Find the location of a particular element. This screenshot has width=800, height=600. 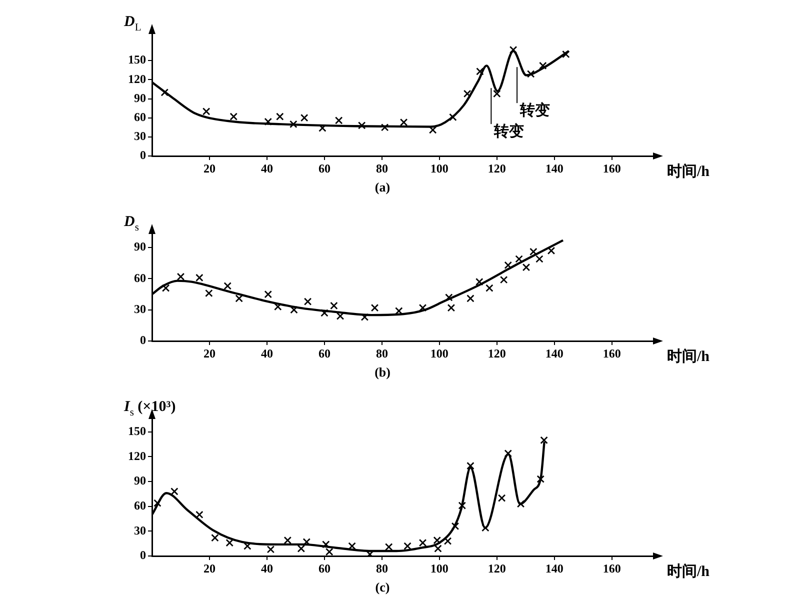

text: (b) is located at coordinates (382, 372).